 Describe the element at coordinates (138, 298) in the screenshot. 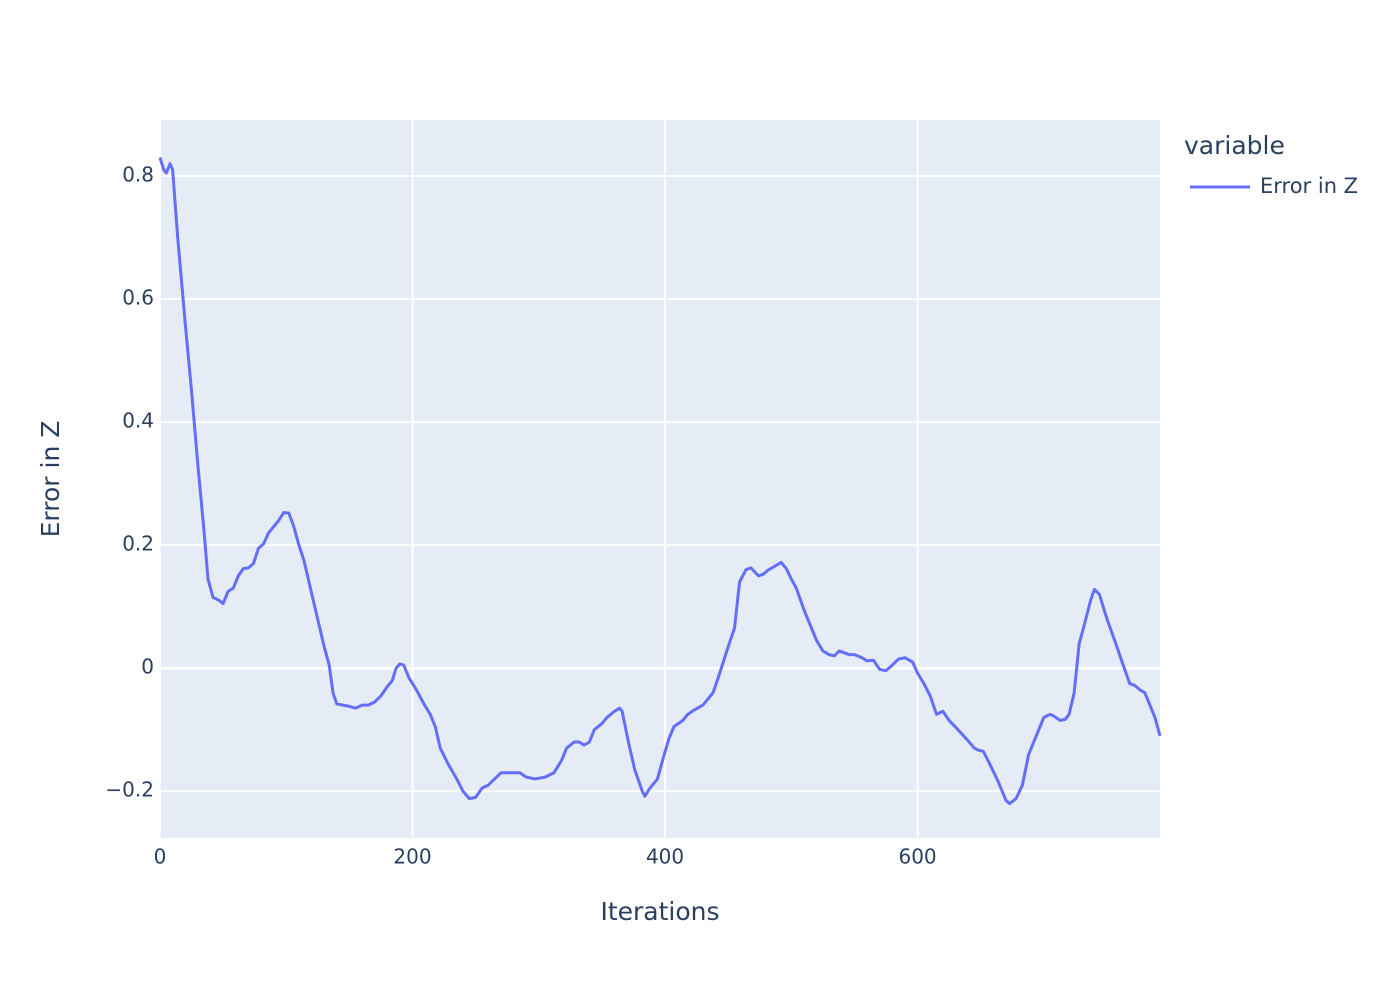

I see `y-tick-label: 0.6` at that location.